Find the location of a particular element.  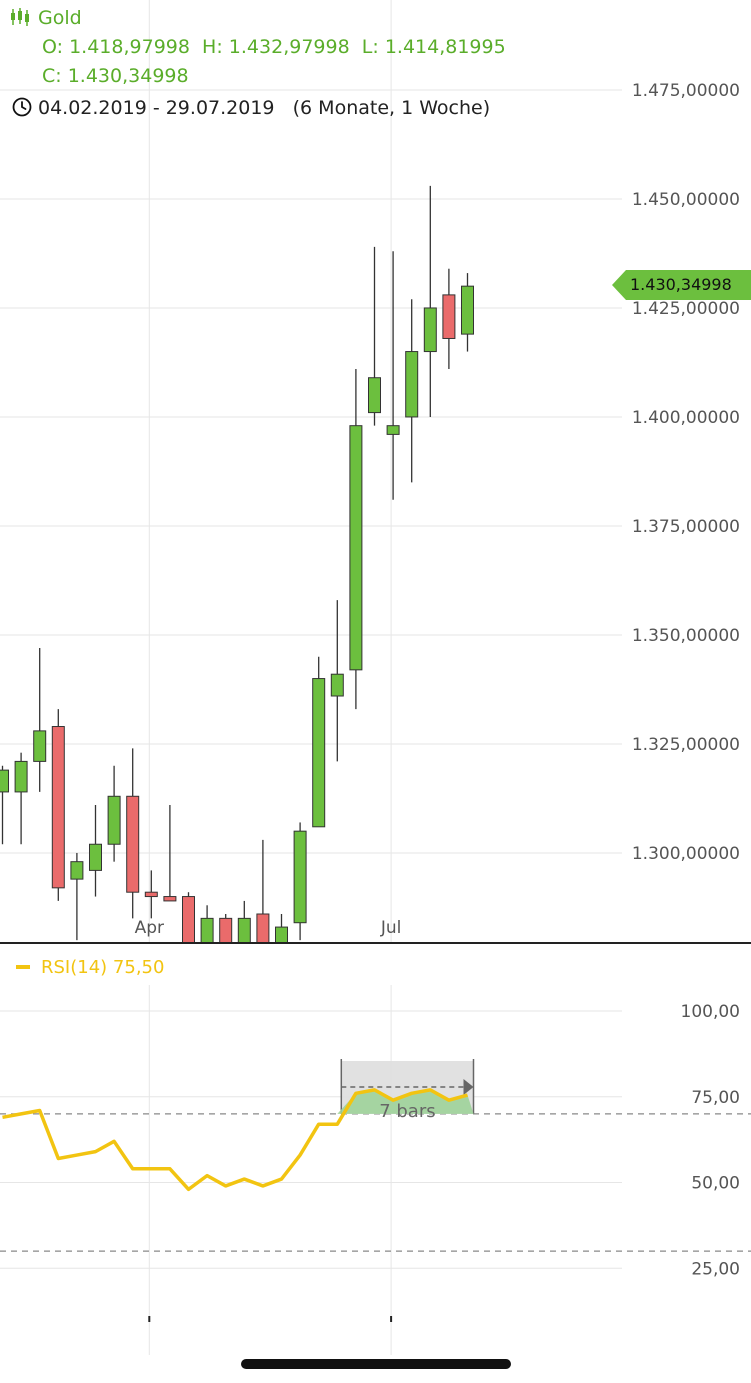

close-row: C: 1.430,34998 is located at coordinates (115, 76).